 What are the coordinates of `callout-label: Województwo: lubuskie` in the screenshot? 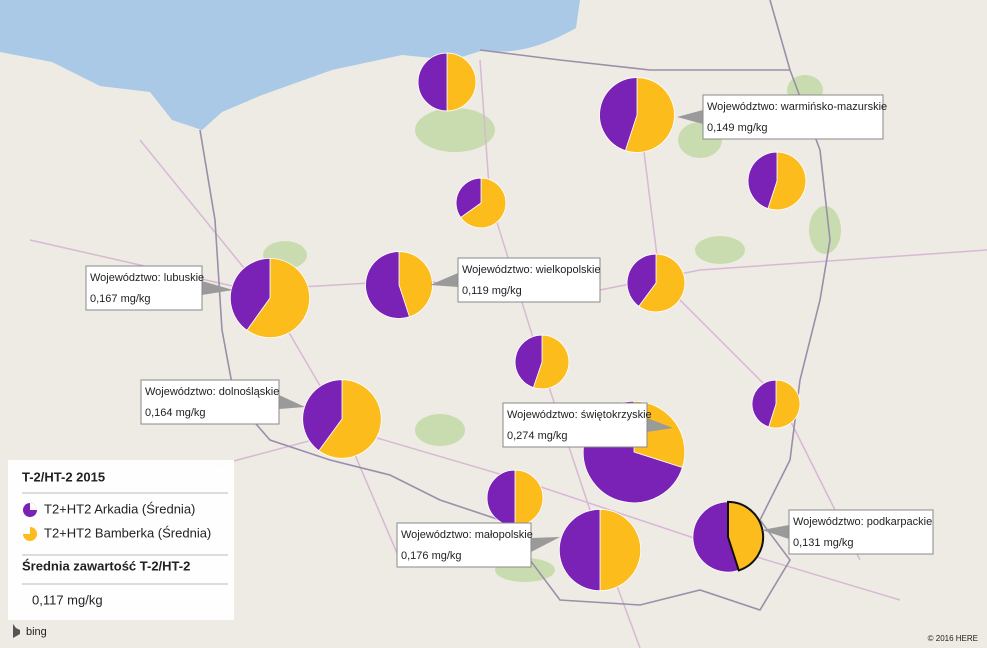 It's located at (147, 278).